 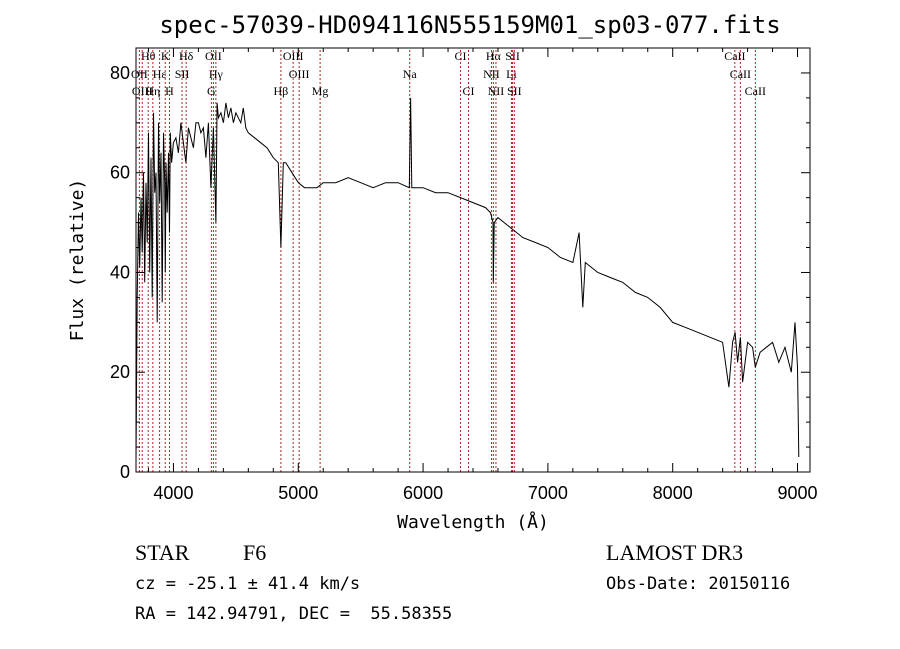 What do you see at coordinates (169, 91) in the screenshot?
I see `spectral-line-label-20: H` at bounding box center [169, 91].